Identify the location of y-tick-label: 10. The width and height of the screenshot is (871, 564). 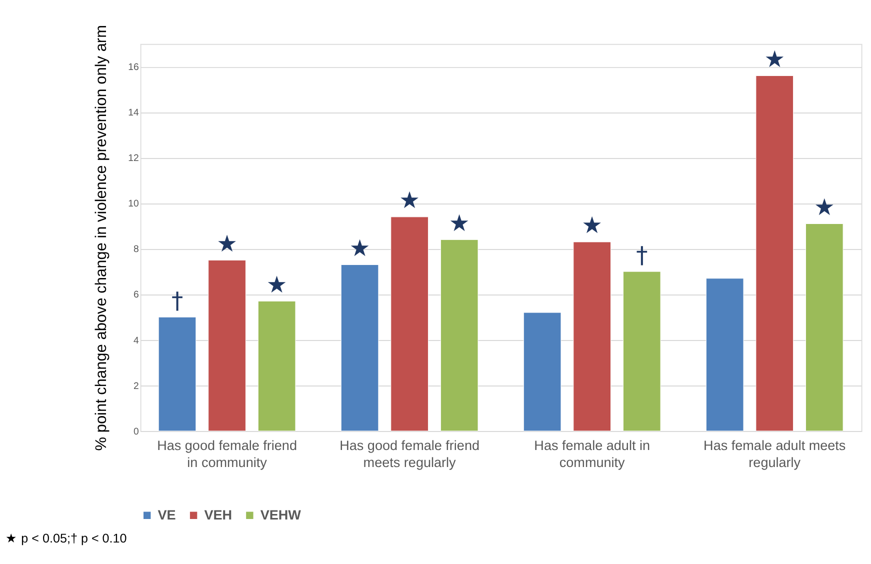
(133, 204).